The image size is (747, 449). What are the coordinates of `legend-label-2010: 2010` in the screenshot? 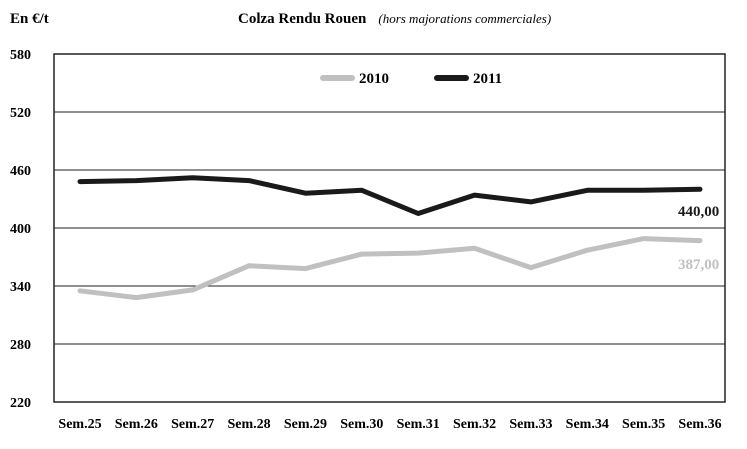 It's located at (374, 79).